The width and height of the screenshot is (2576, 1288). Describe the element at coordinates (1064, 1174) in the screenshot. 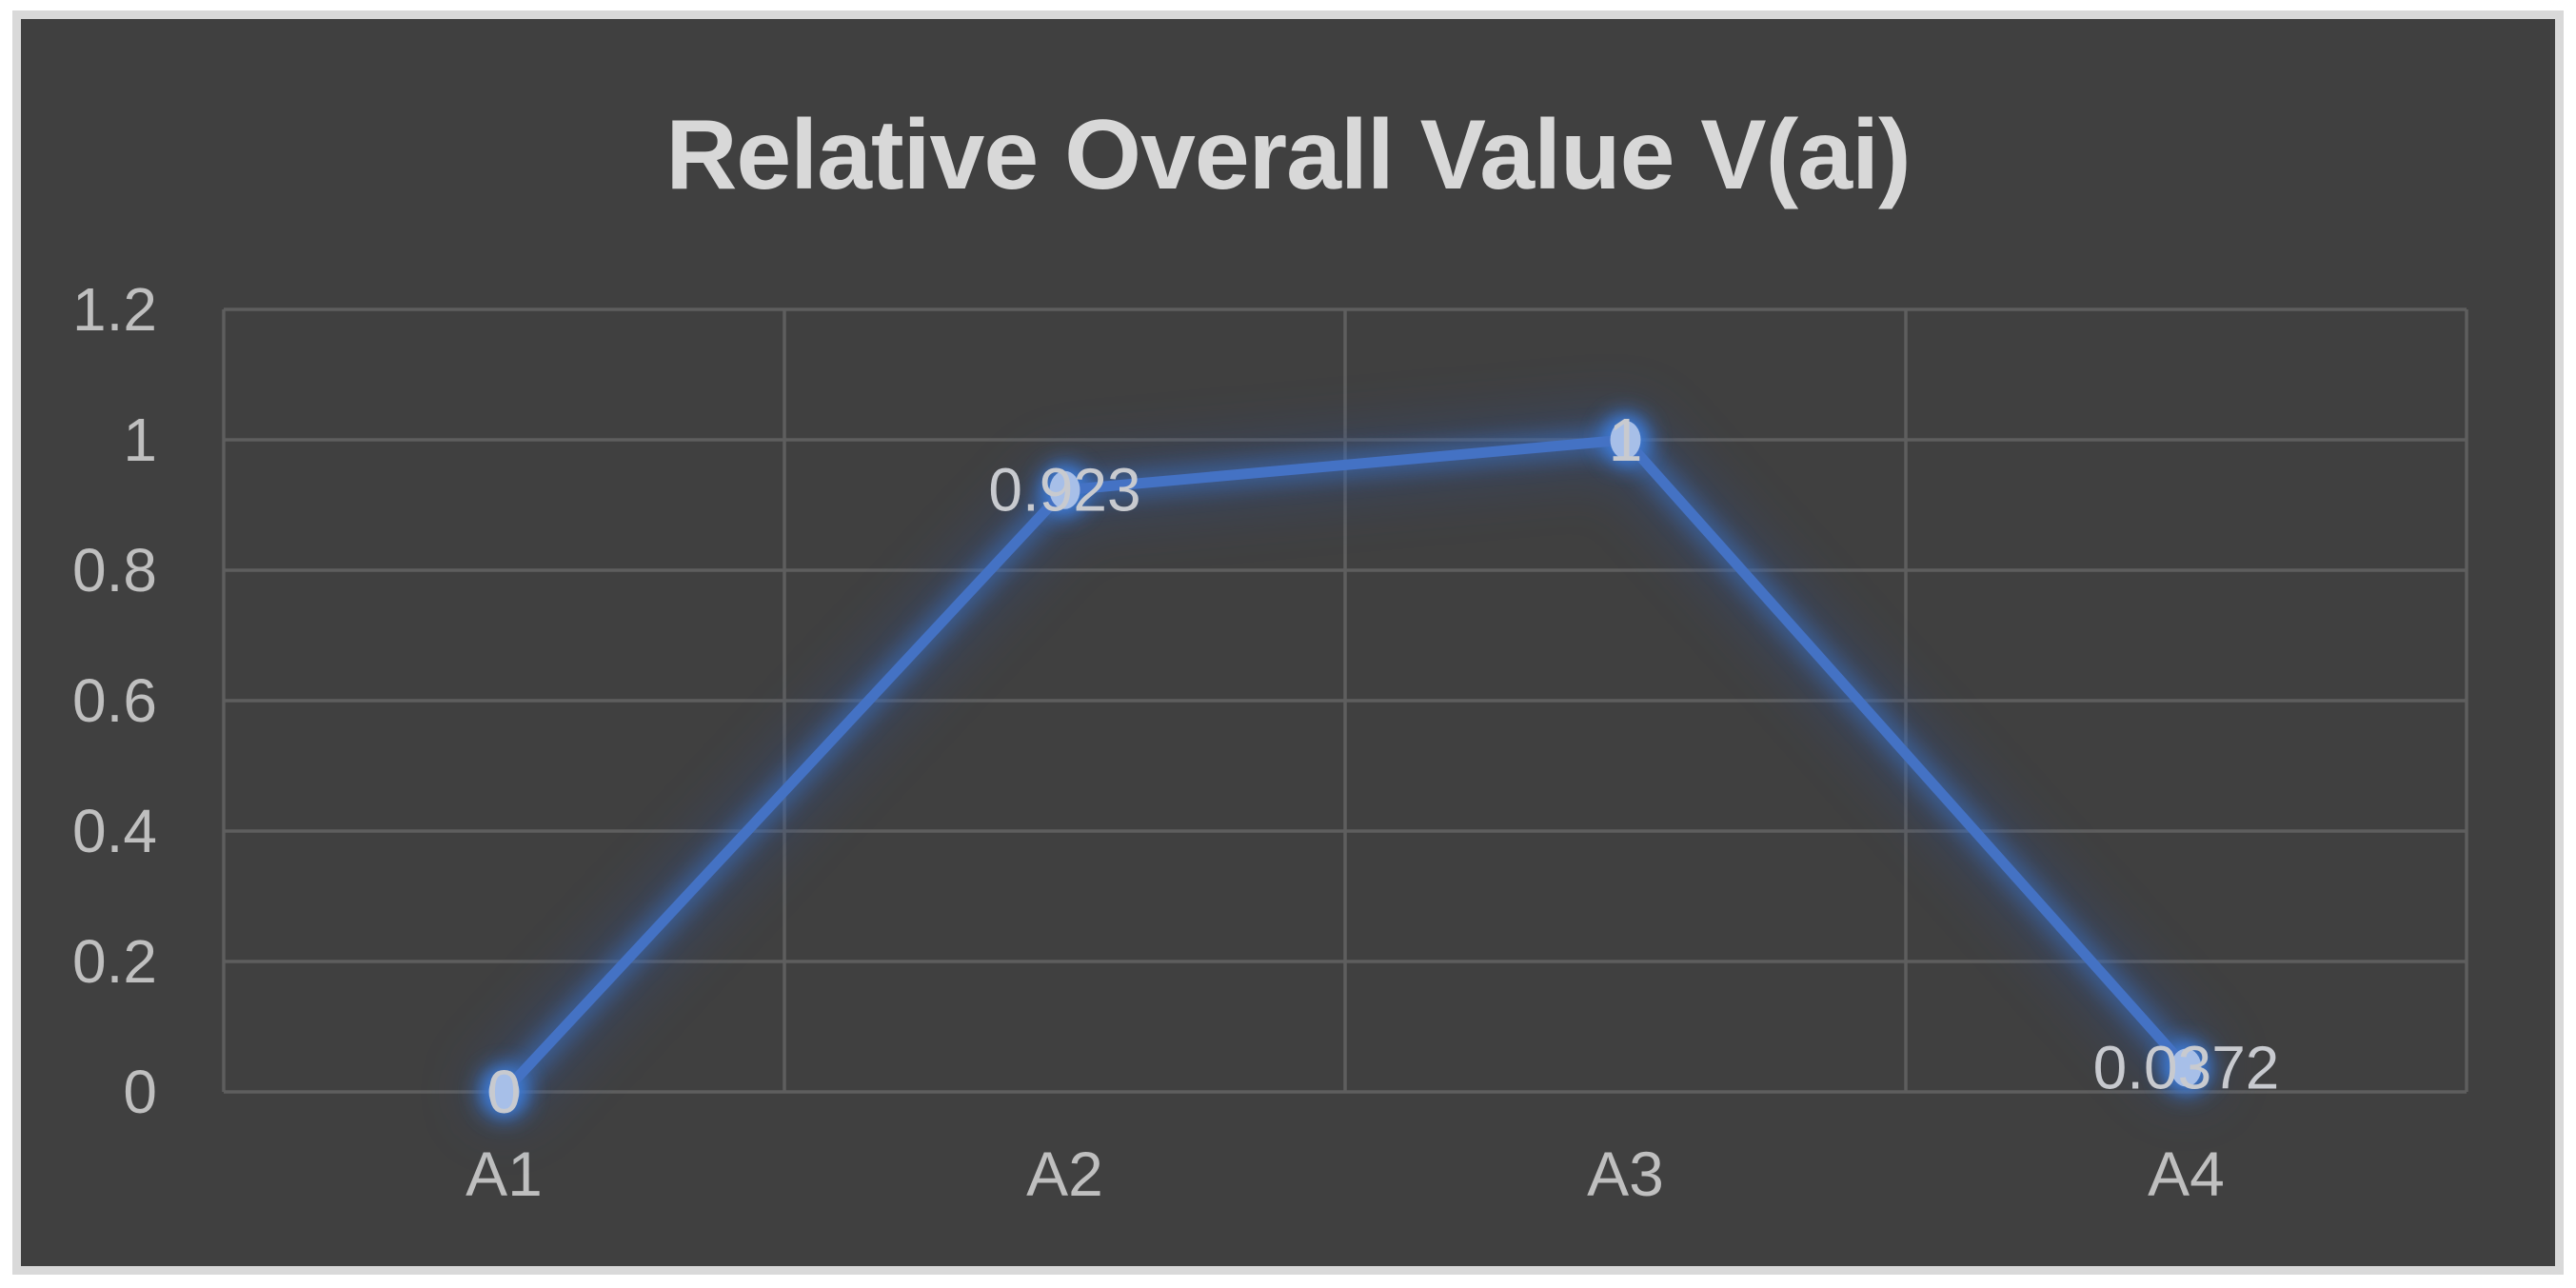

I see `x-axis-category-label: A2` at that location.